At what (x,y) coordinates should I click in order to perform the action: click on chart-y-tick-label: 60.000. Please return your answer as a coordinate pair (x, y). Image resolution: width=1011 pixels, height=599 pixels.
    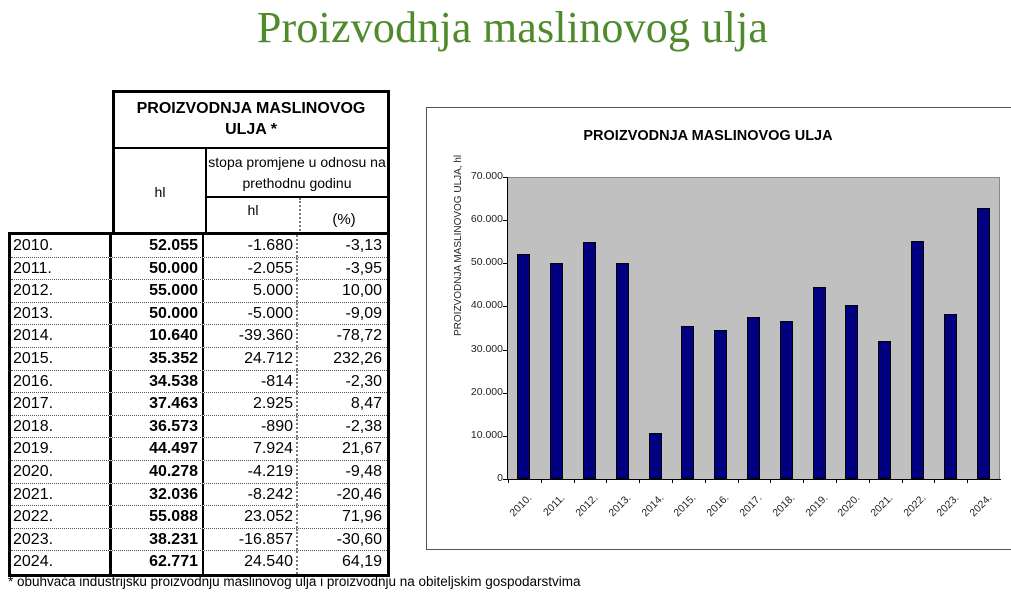
    Looking at the image, I should click on (486, 219).